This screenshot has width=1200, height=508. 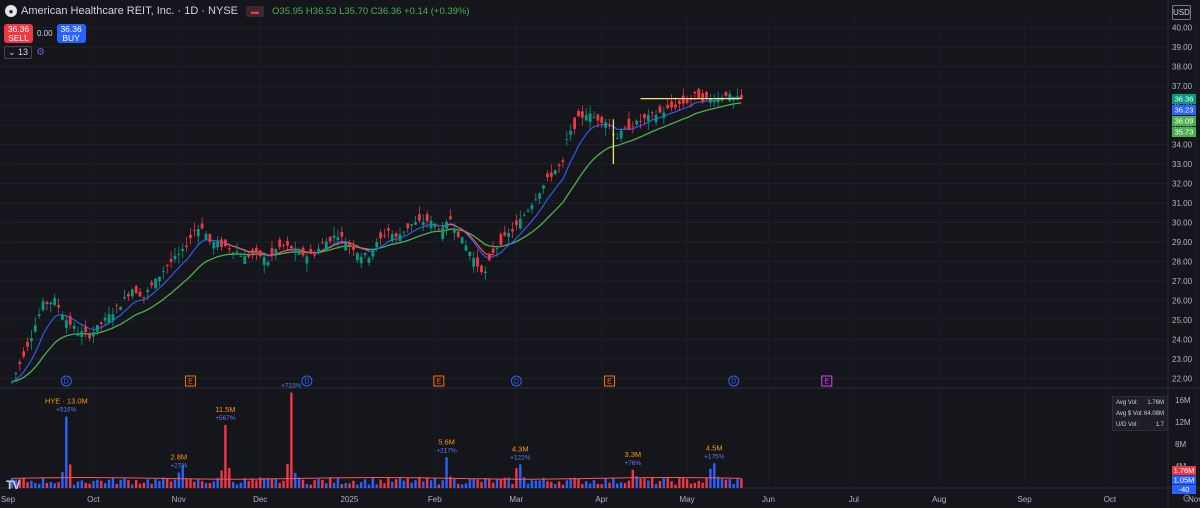 What do you see at coordinates (446, 441) in the screenshot?
I see `volume-spike-label: 5.6M` at bounding box center [446, 441].